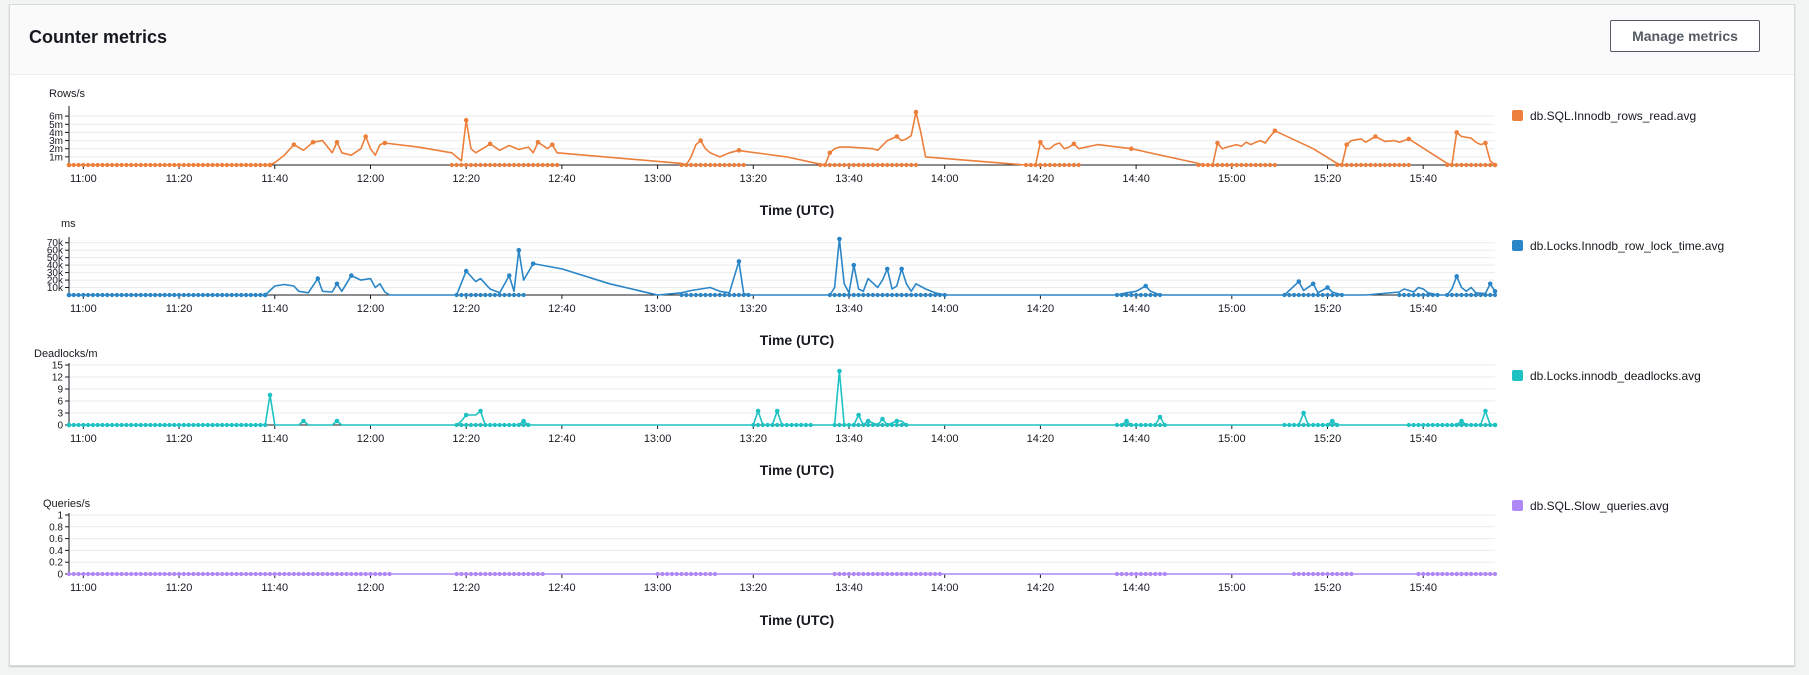 The height and width of the screenshot is (675, 1809). What do you see at coordinates (66, 354) in the screenshot?
I see `y-axis-label: Deadlocks/m` at bounding box center [66, 354].